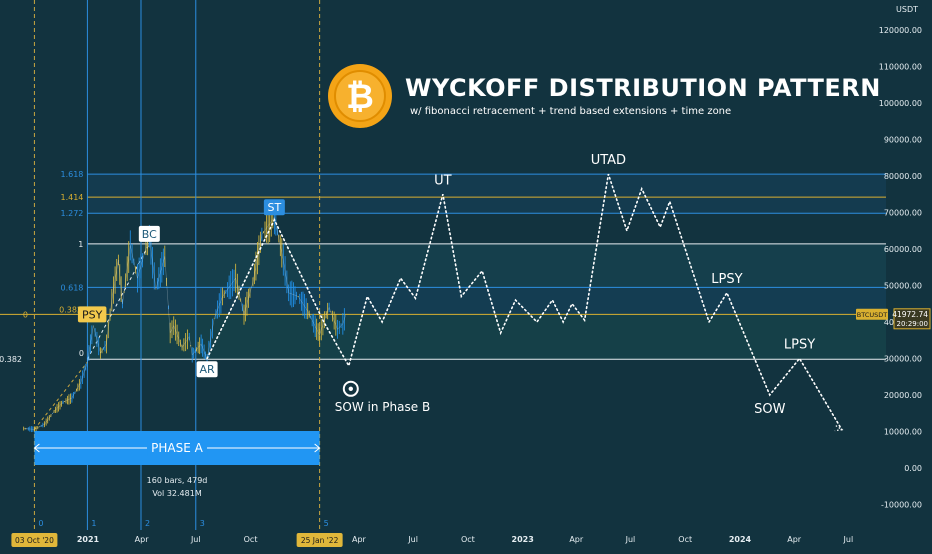  What do you see at coordinates (907, 9) in the screenshot?
I see `currency-label: USDT` at bounding box center [907, 9].